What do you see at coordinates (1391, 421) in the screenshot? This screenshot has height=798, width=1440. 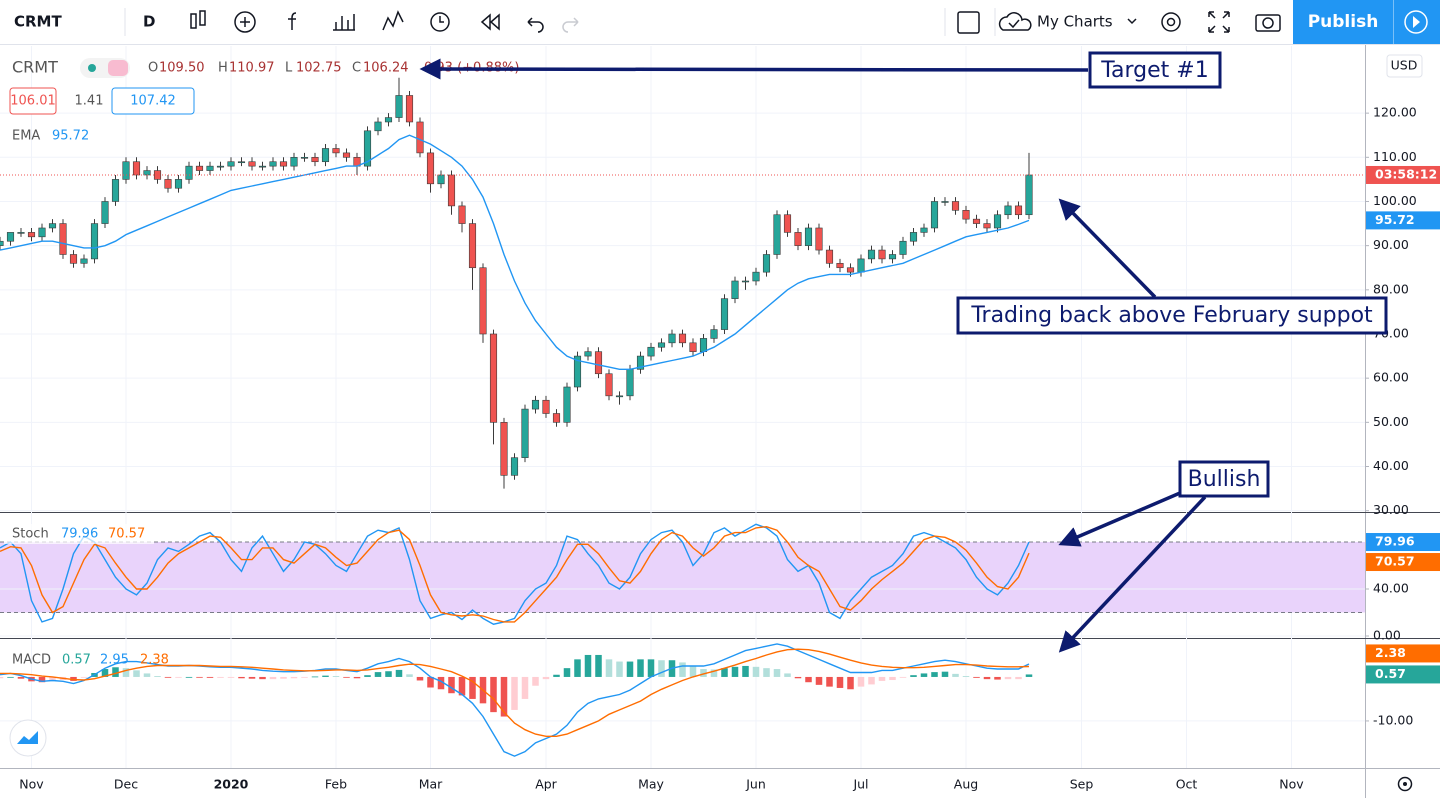 I see `y-tick-label: 50.00` at bounding box center [1391, 421].